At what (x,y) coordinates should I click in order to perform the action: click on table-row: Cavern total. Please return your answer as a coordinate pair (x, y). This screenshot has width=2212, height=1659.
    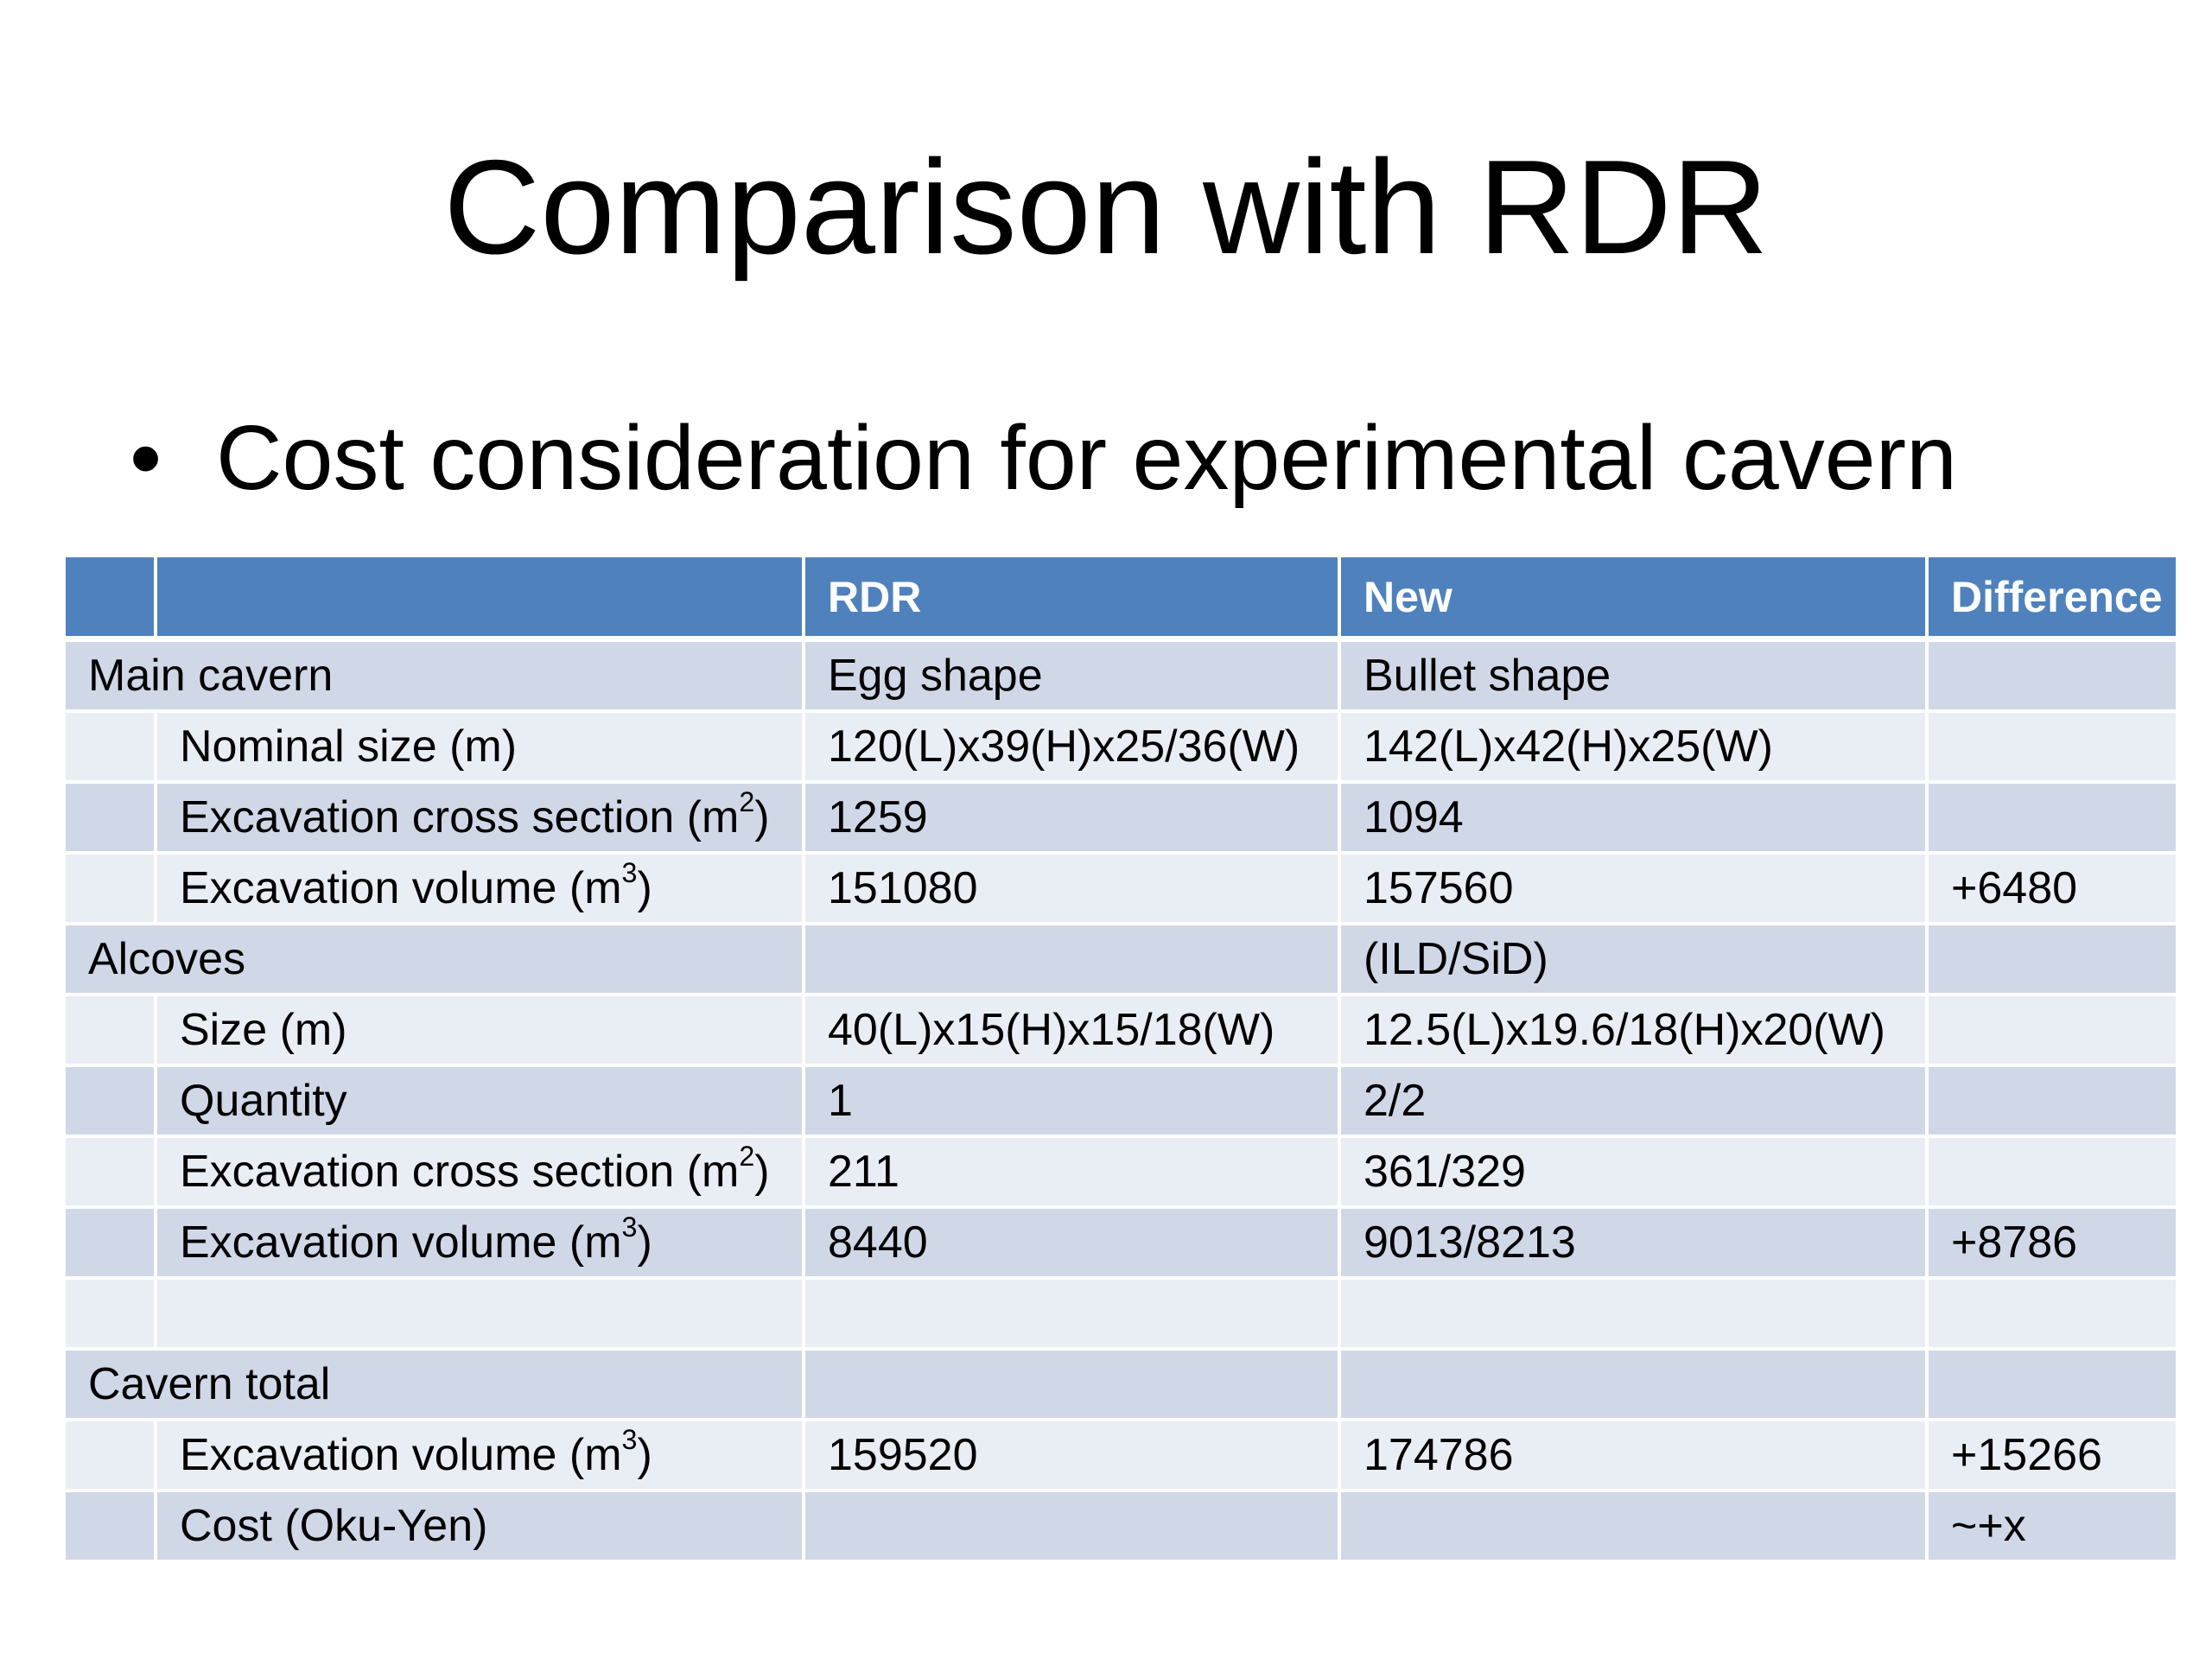
    Looking at the image, I should click on (1120, 1384).